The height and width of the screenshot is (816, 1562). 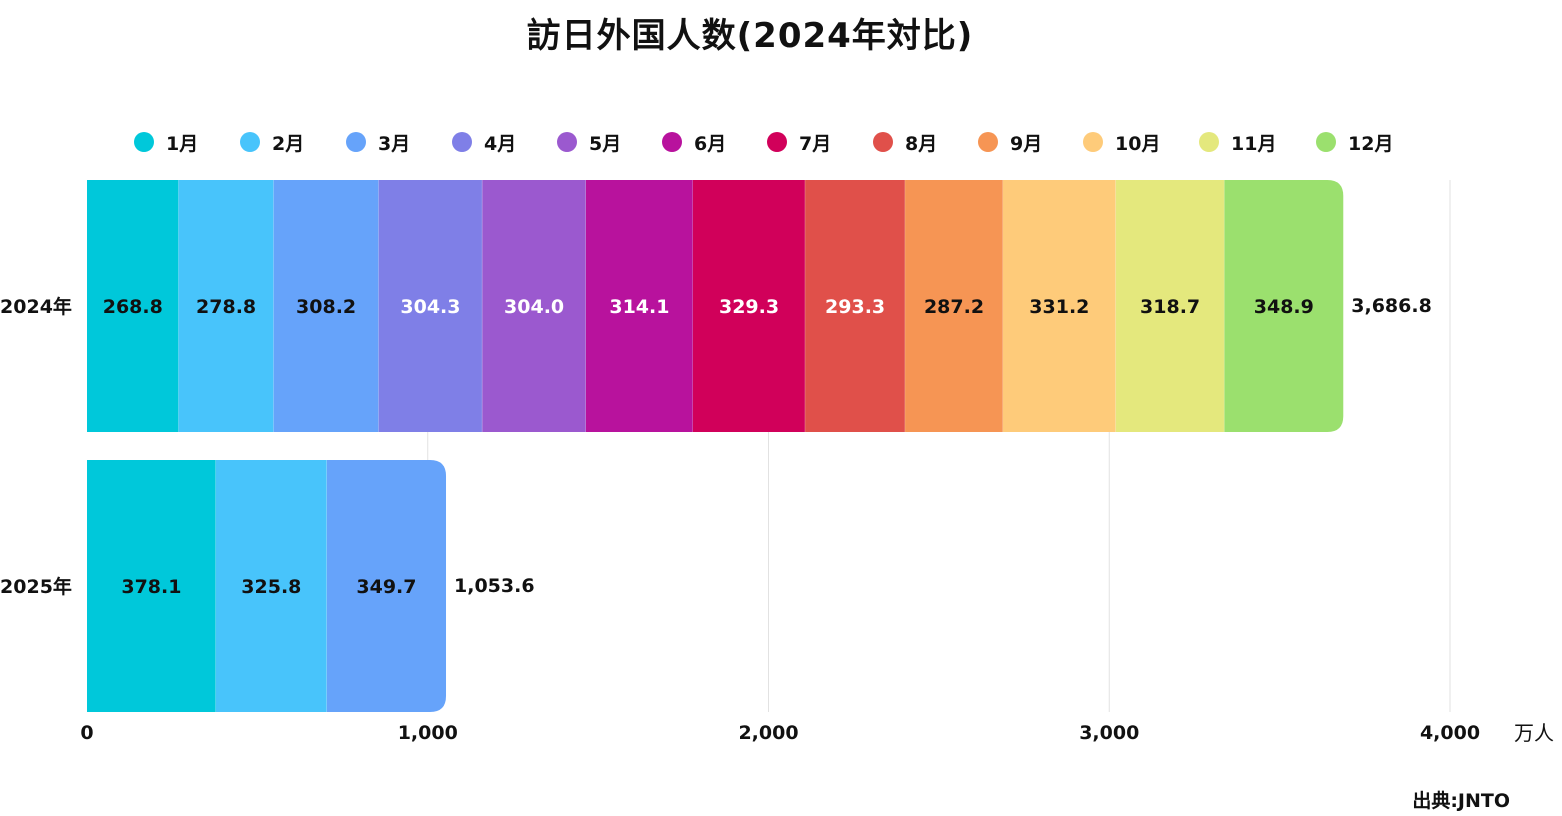 I want to click on legend-label: 9月, so click(x=1026, y=143).